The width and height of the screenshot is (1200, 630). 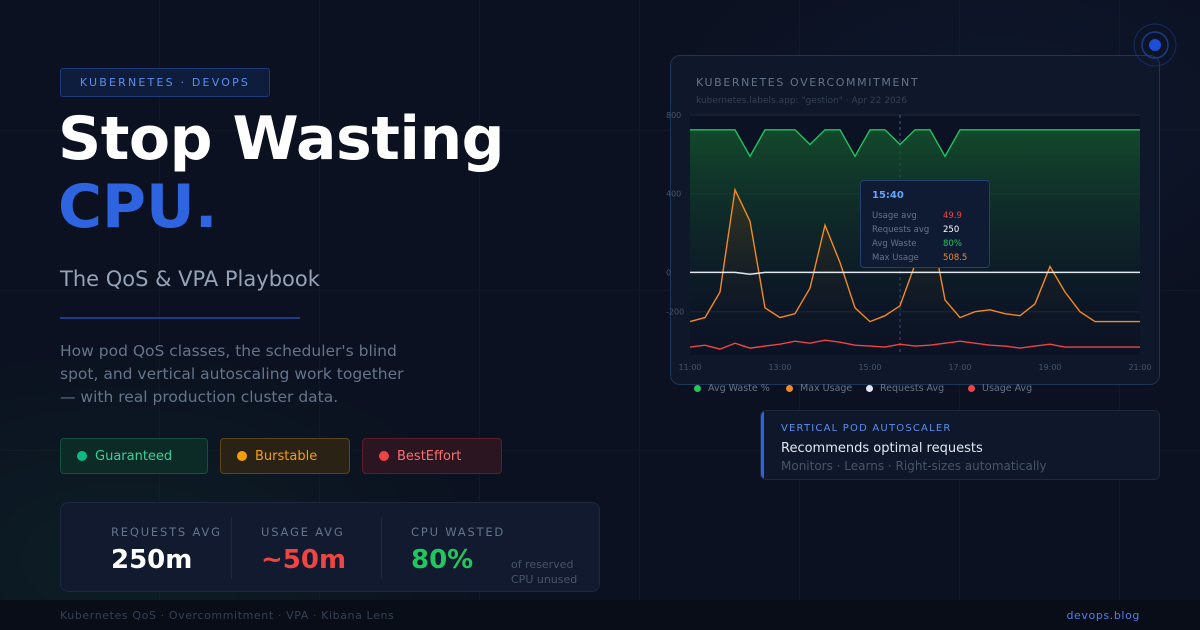 What do you see at coordinates (888, 195) in the screenshot?
I see `tooltip-time: 15:40` at bounding box center [888, 195].